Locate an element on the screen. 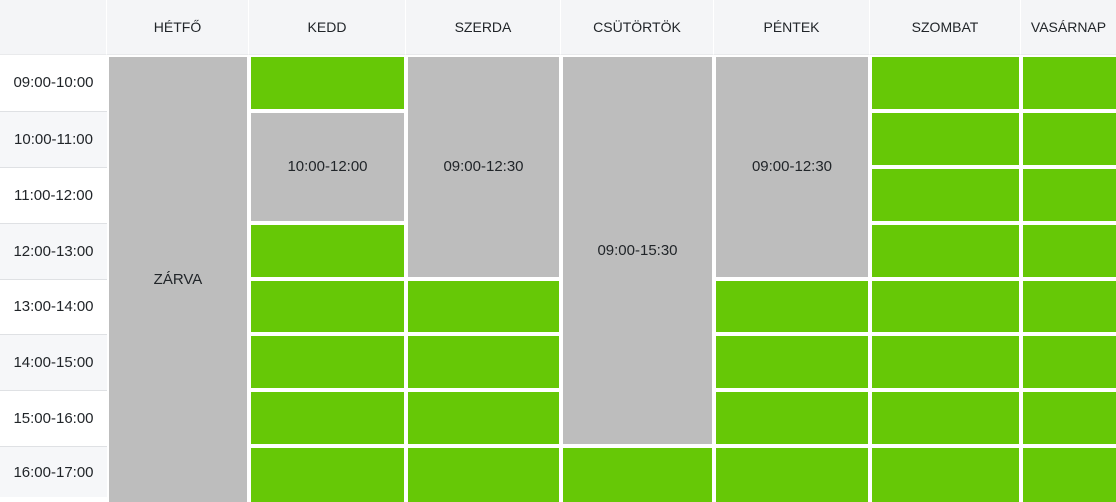  time-column-header is located at coordinates (53, 27).